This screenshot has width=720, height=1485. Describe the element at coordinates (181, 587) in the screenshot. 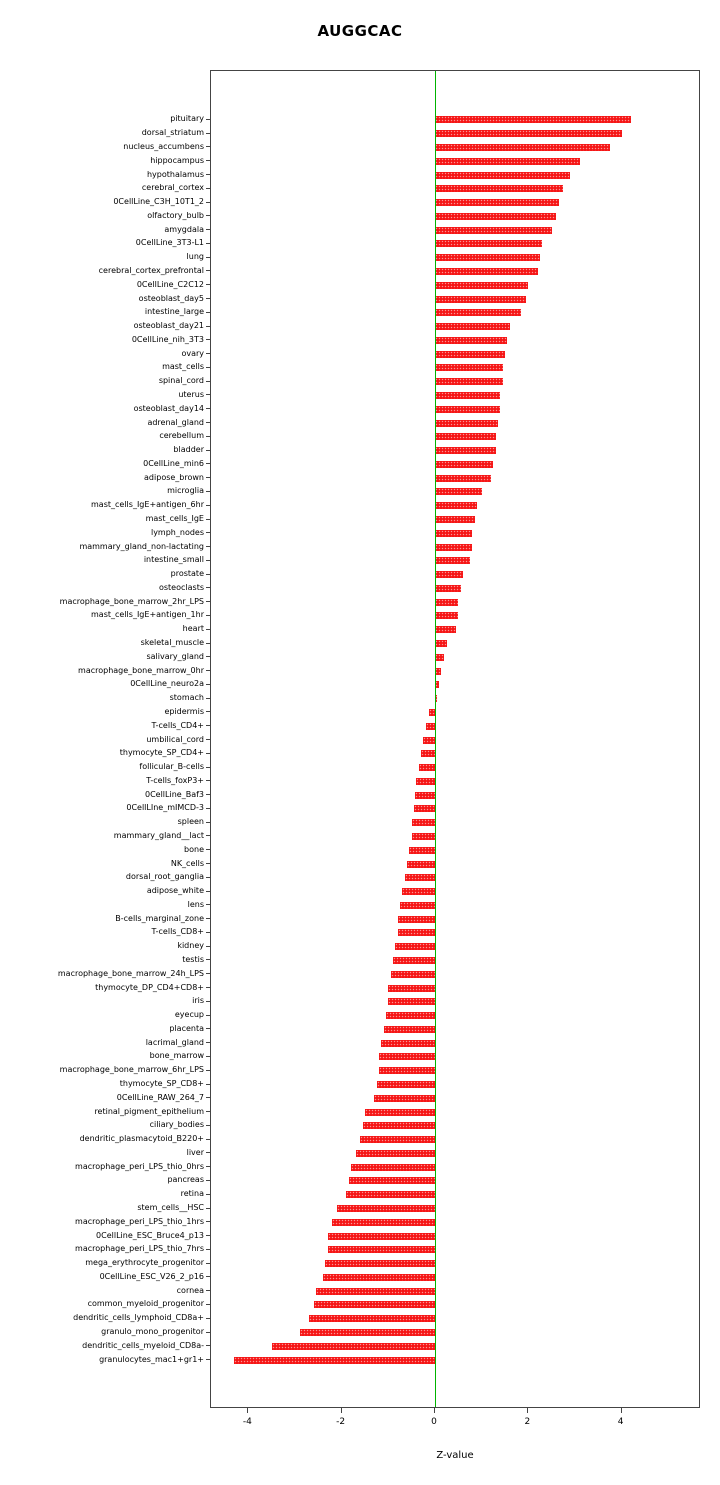

I see `category-label: osteoclasts` at that location.